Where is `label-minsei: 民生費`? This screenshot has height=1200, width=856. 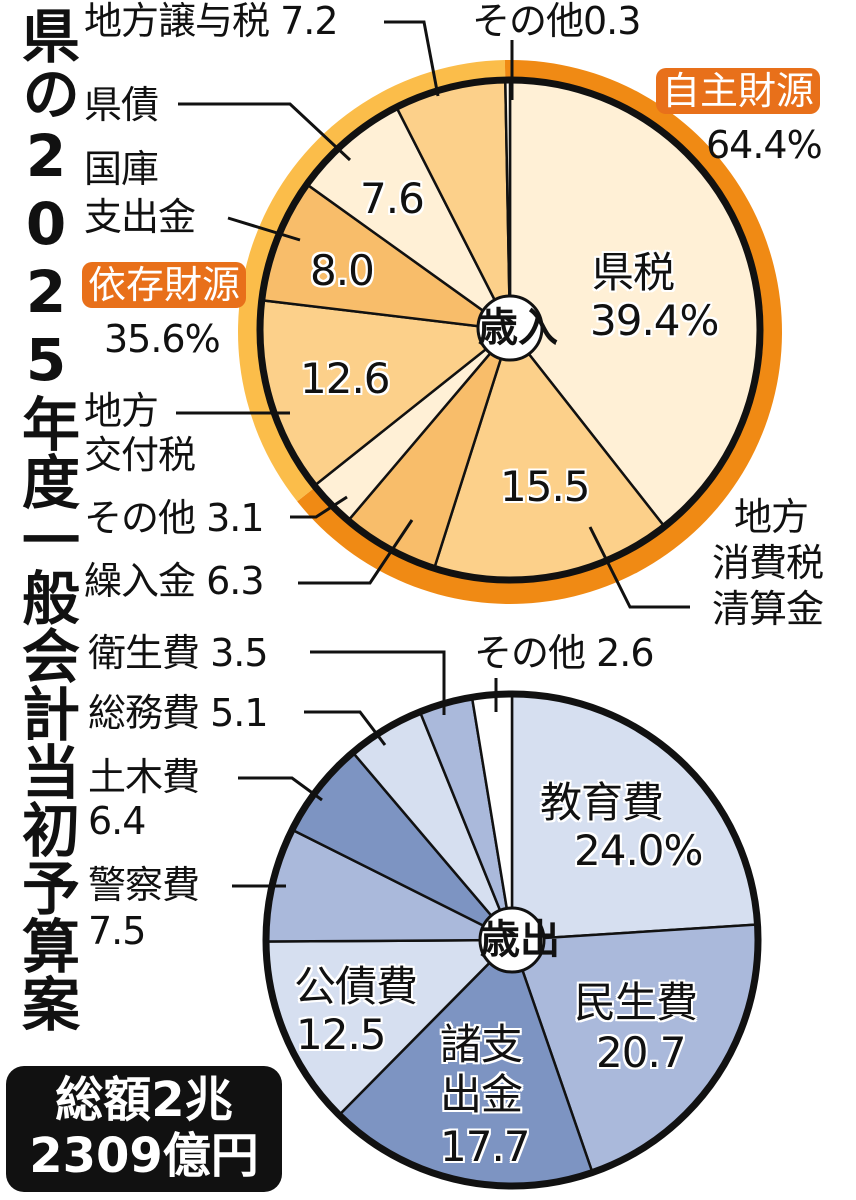
label-minsei: 民生費 is located at coordinates (636, 1002).